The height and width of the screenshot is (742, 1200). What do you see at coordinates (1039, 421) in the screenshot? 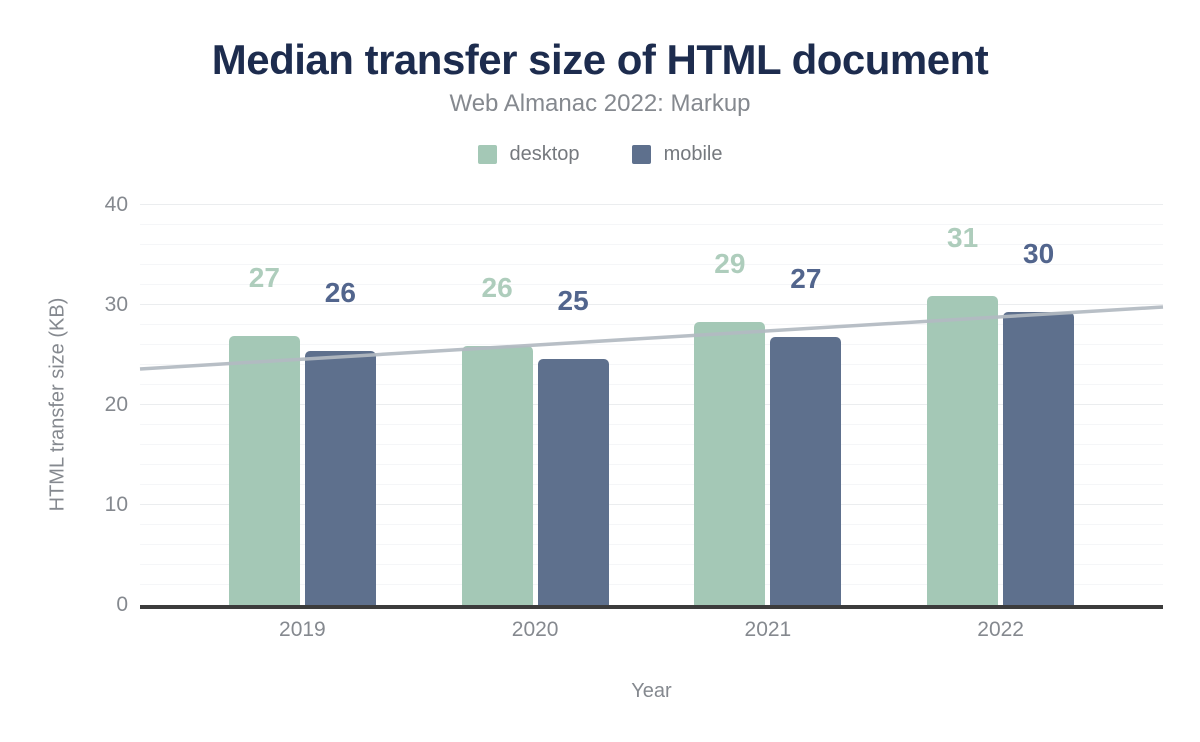
I see `bar-mobile-2022: 30` at bounding box center [1039, 421].